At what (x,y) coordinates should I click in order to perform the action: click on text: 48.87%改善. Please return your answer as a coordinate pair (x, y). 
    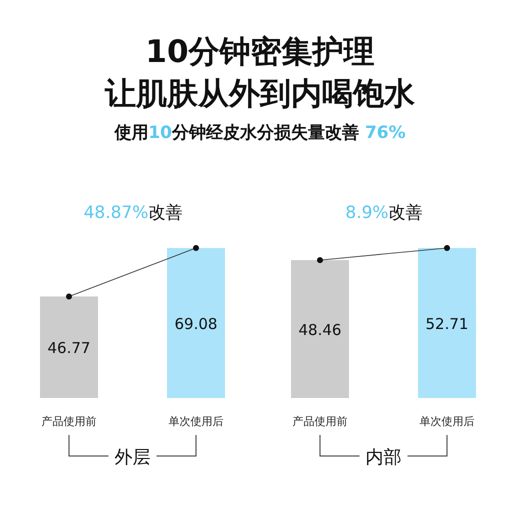
    Looking at the image, I should click on (133, 213).